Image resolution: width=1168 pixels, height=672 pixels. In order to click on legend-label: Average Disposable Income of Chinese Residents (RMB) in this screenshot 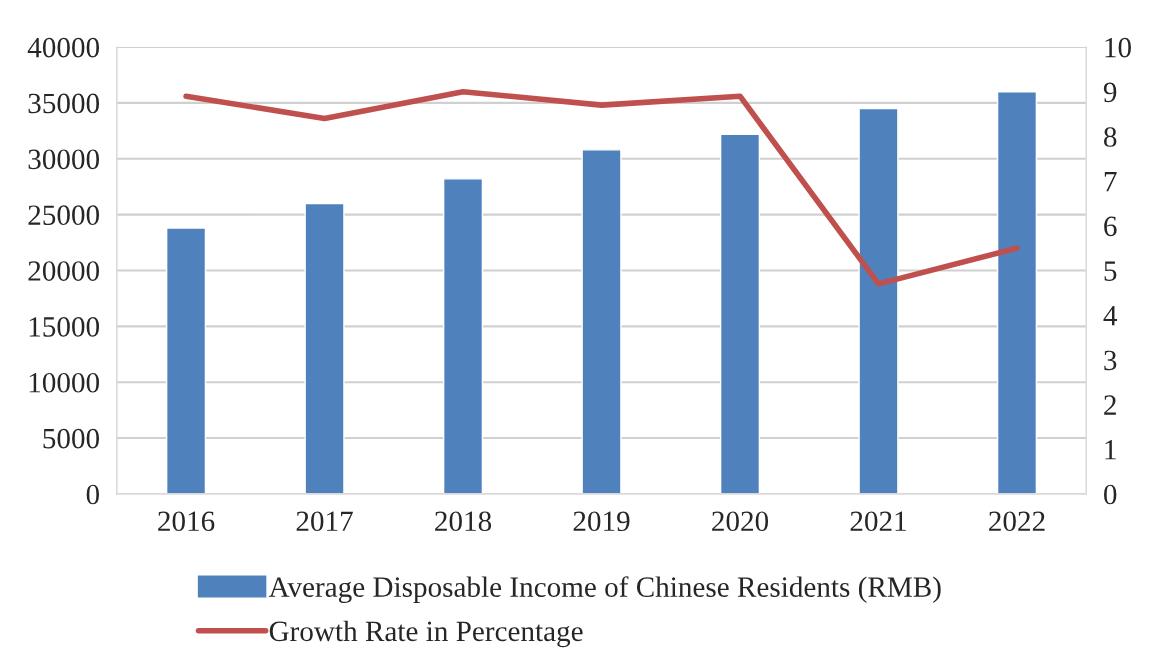, I will do `click(604, 589)`.